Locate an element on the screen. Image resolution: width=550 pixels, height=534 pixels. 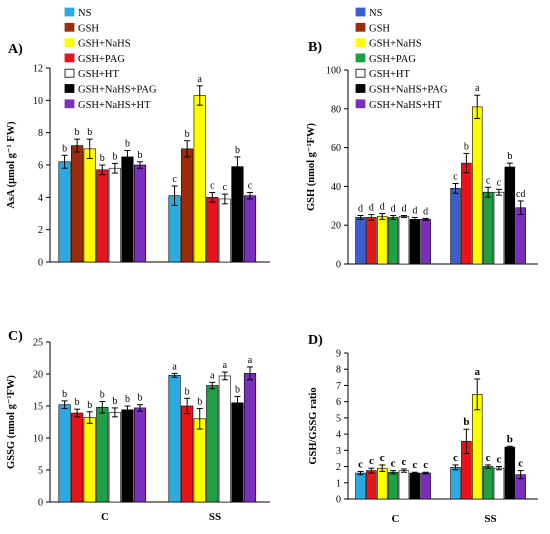
legend-label: GSH is located at coordinates (88, 28).